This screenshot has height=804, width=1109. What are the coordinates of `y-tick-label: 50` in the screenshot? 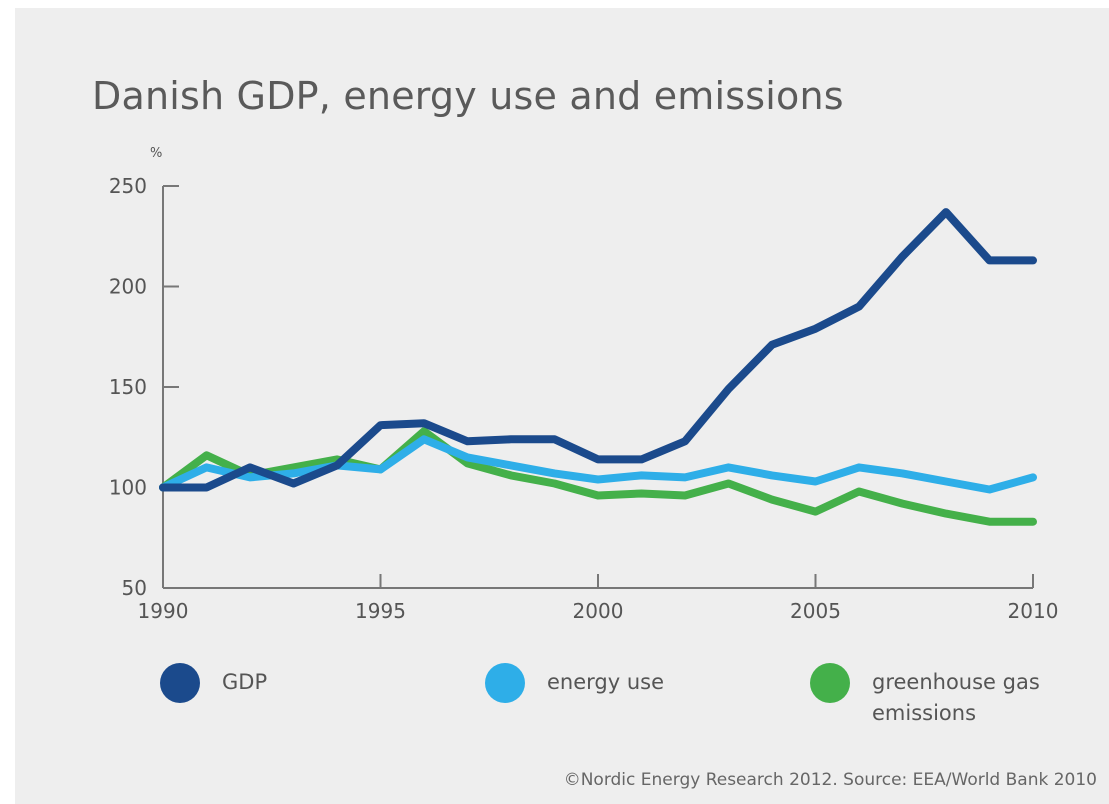 It's located at (134, 588).